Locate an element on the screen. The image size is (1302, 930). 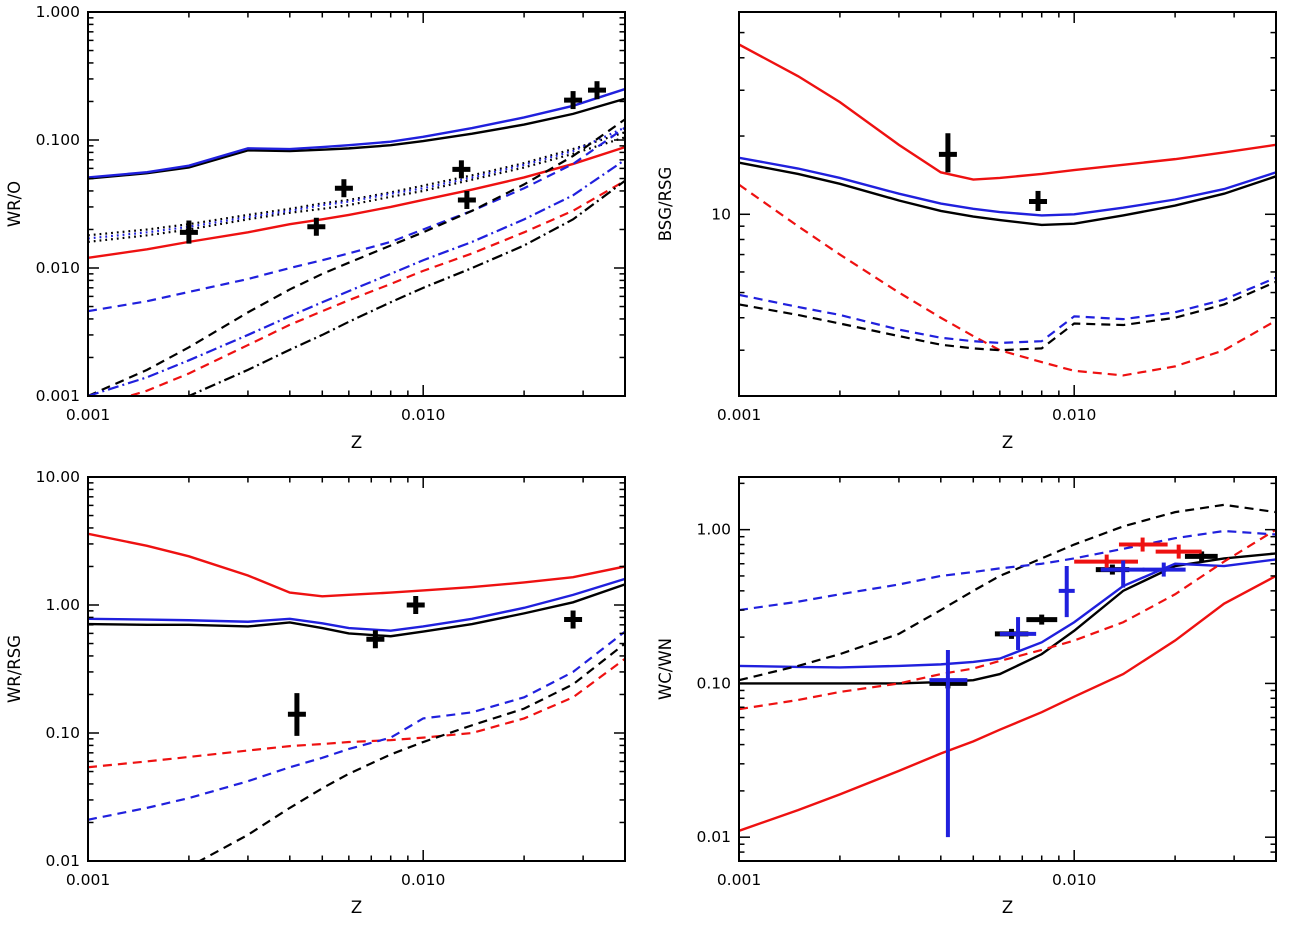
y-axis-label: WR/RSG is located at coordinates (14, 669).